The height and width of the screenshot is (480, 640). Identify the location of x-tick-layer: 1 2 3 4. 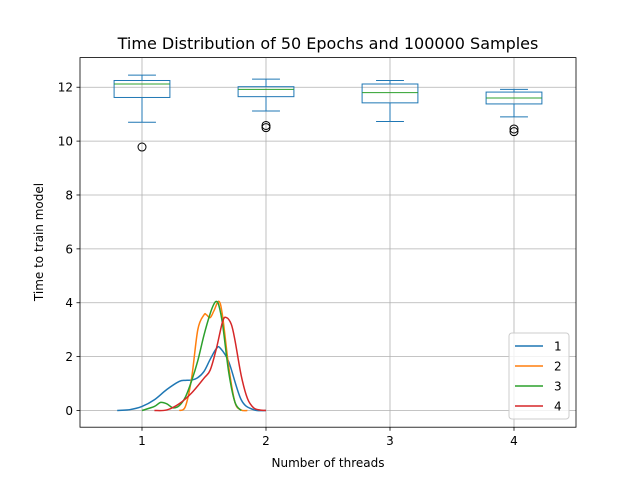
(328, 437).